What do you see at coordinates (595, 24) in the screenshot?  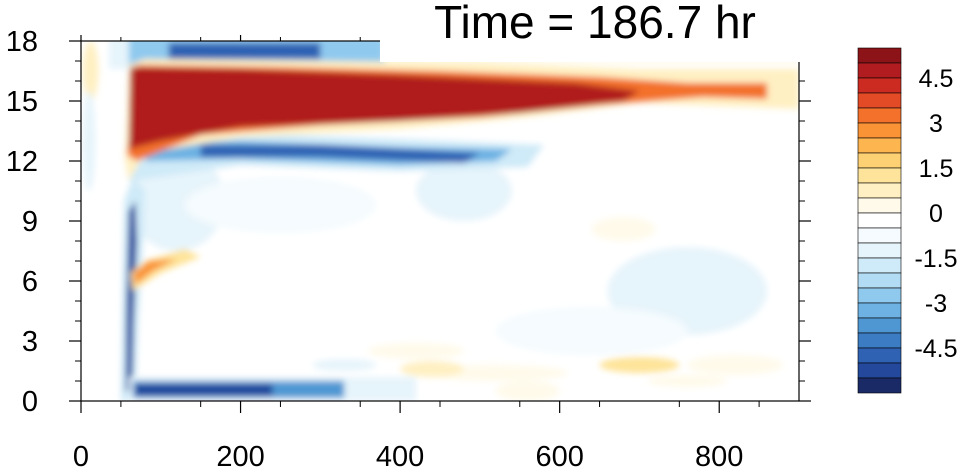 I see `chart-title: Time = 186.7 hr` at bounding box center [595, 24].